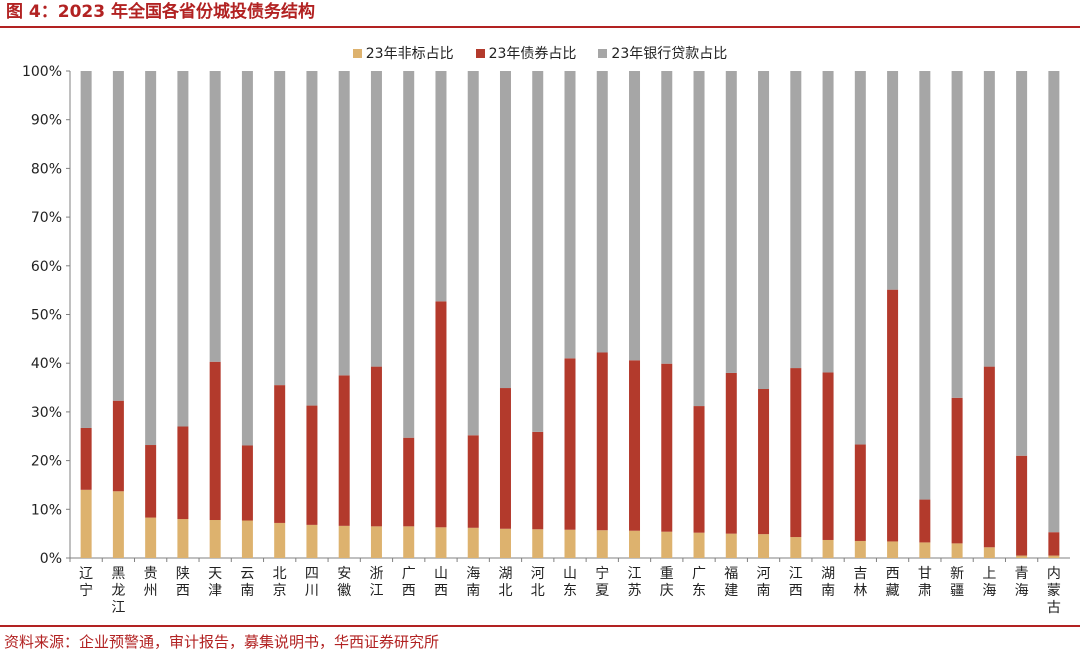 This screenshot has width=1080, height=656. I want to click on legend-swatch-bond, so click(480, 53).